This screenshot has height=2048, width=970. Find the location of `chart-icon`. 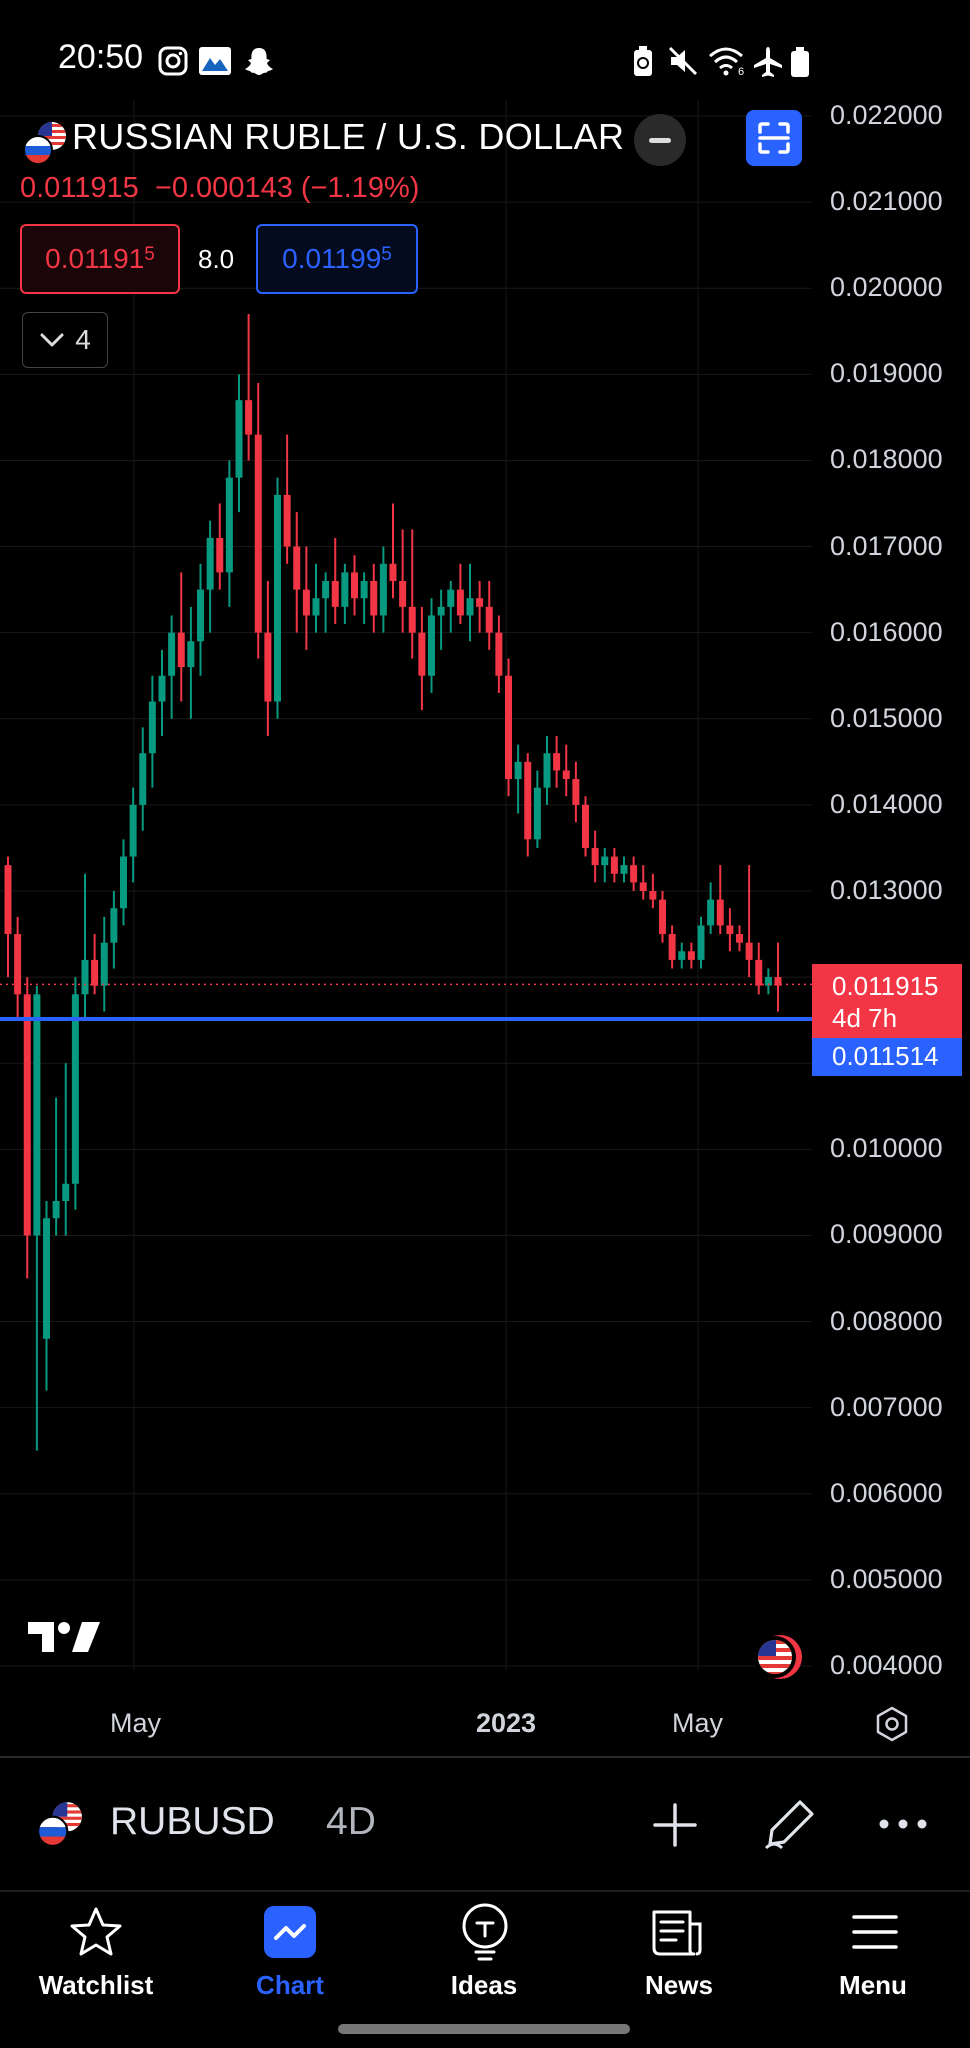

chart-icon is located at coordinates (290, 1932).